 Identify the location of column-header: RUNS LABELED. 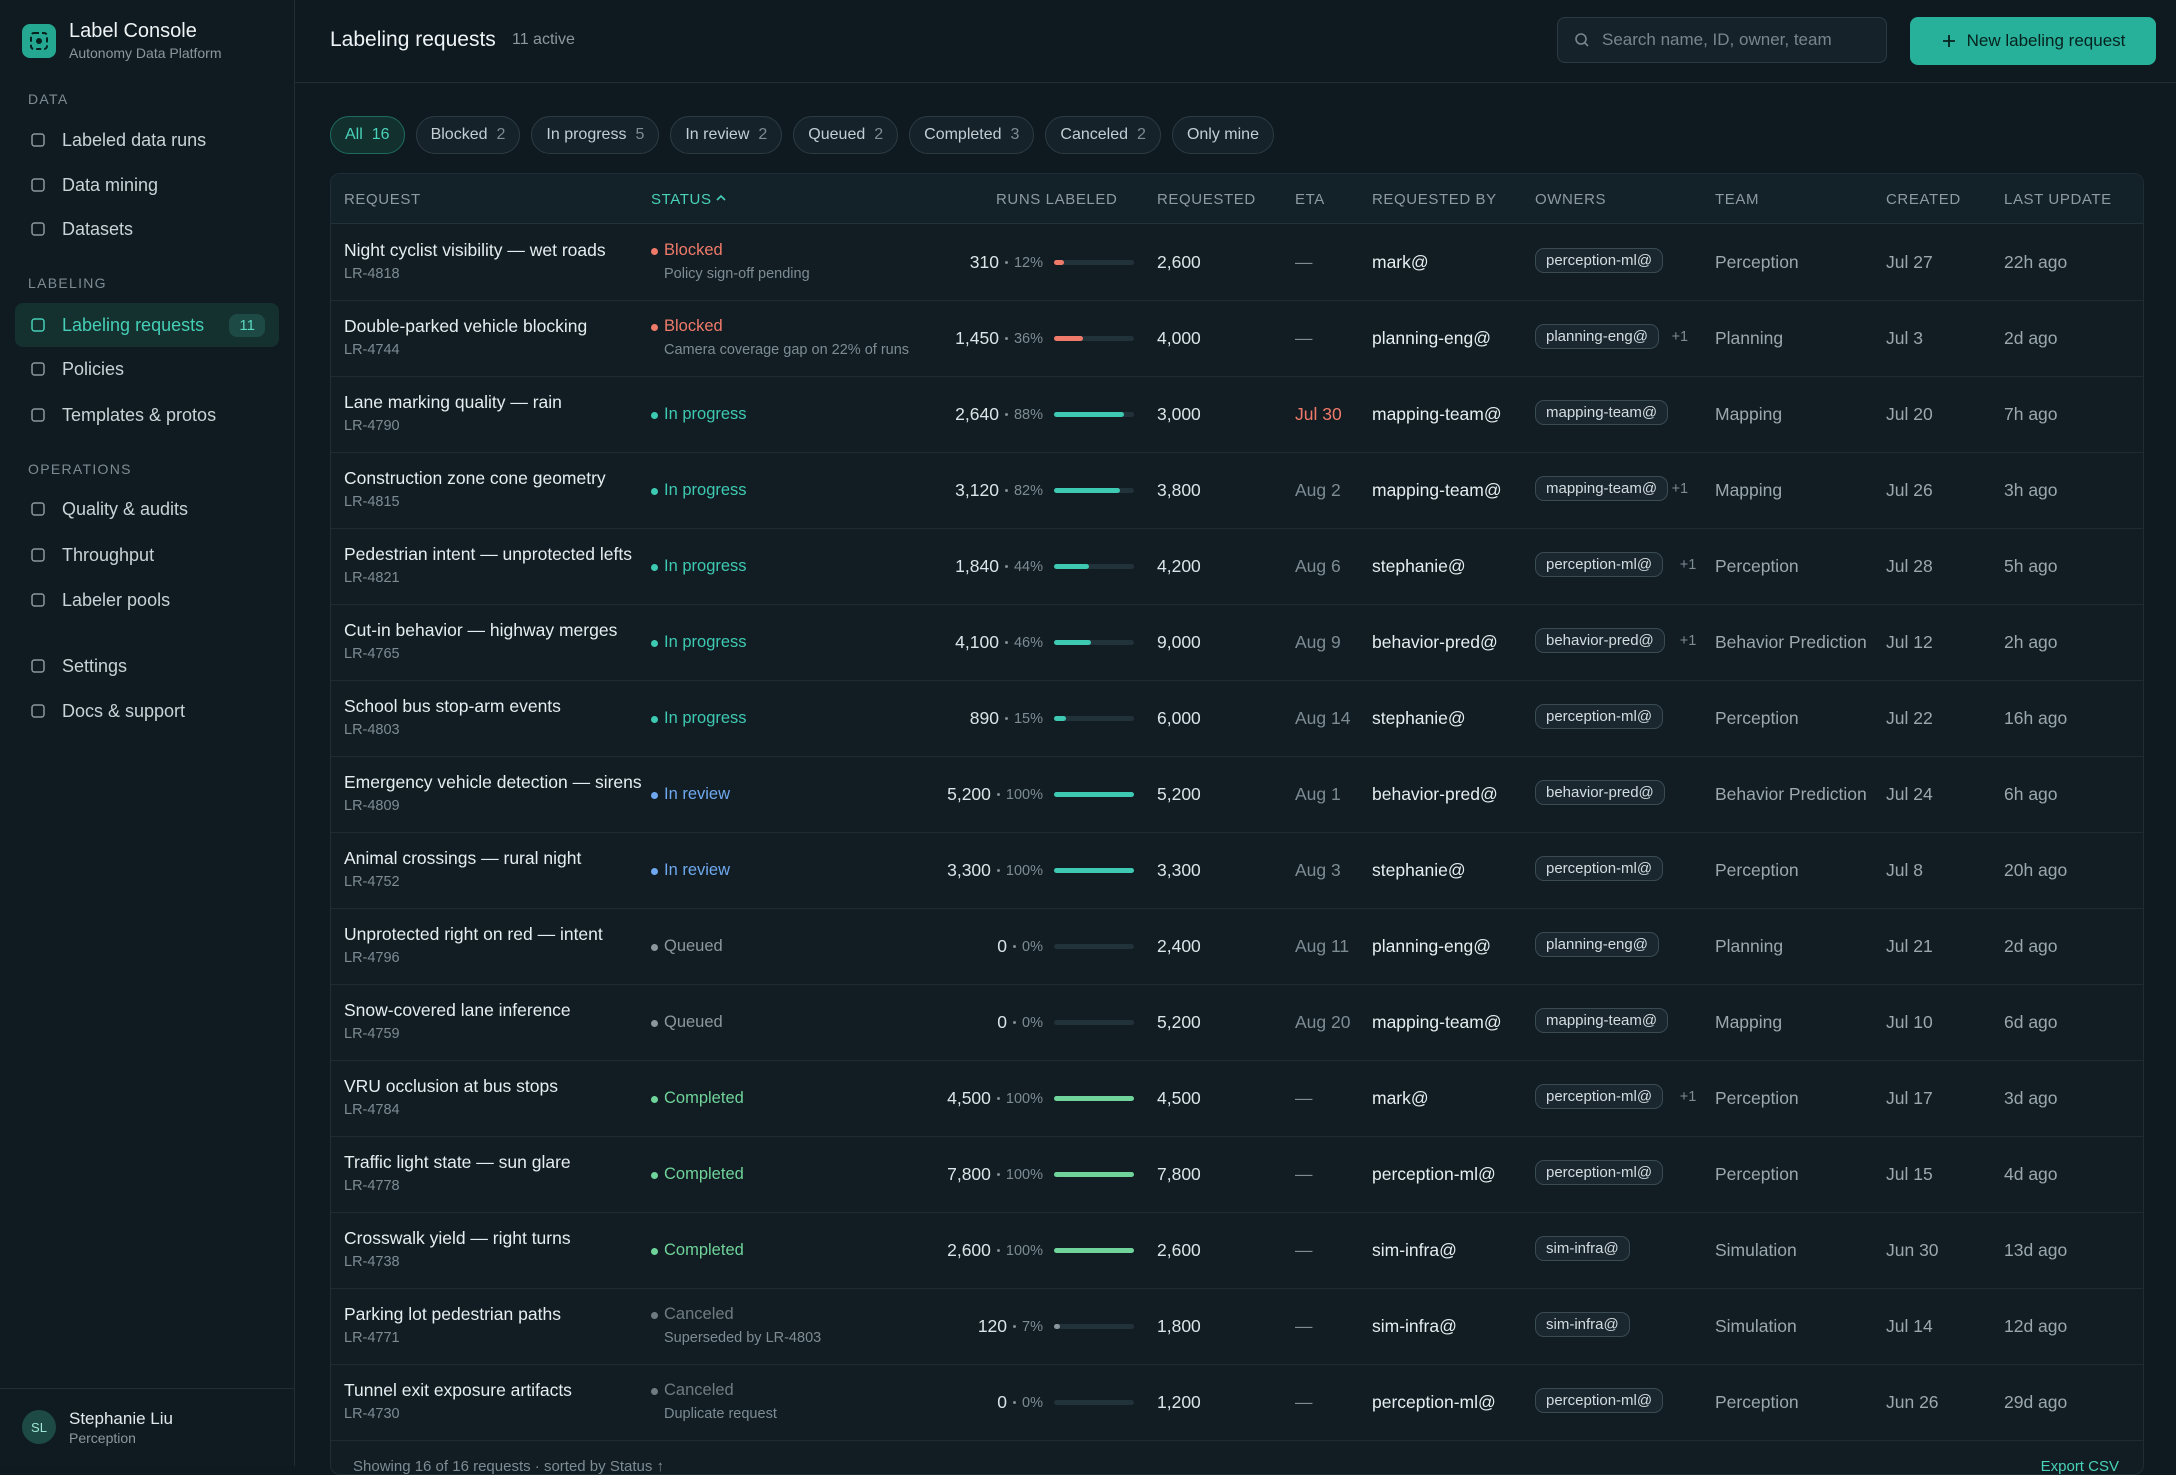
(1057, 199).